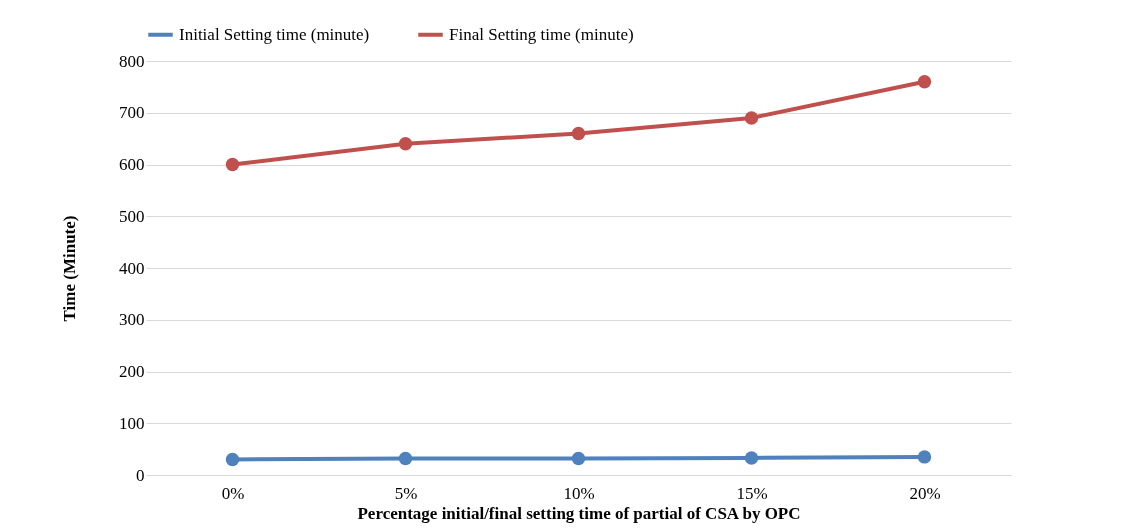  I want to click on x-axis-title: Percentage initial/final setting time of partial of CSA by OPC, so click(579, 513).